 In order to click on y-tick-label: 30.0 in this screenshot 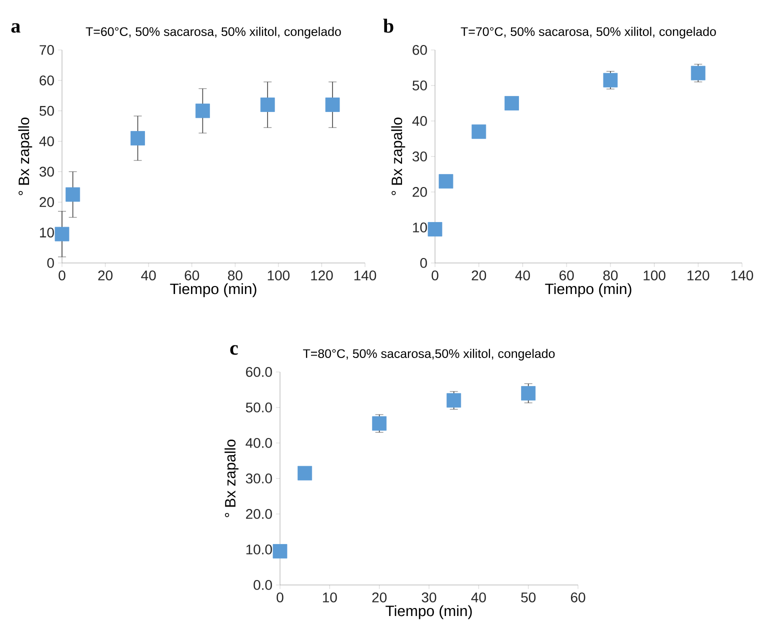, I will do `click(259, 479)`.